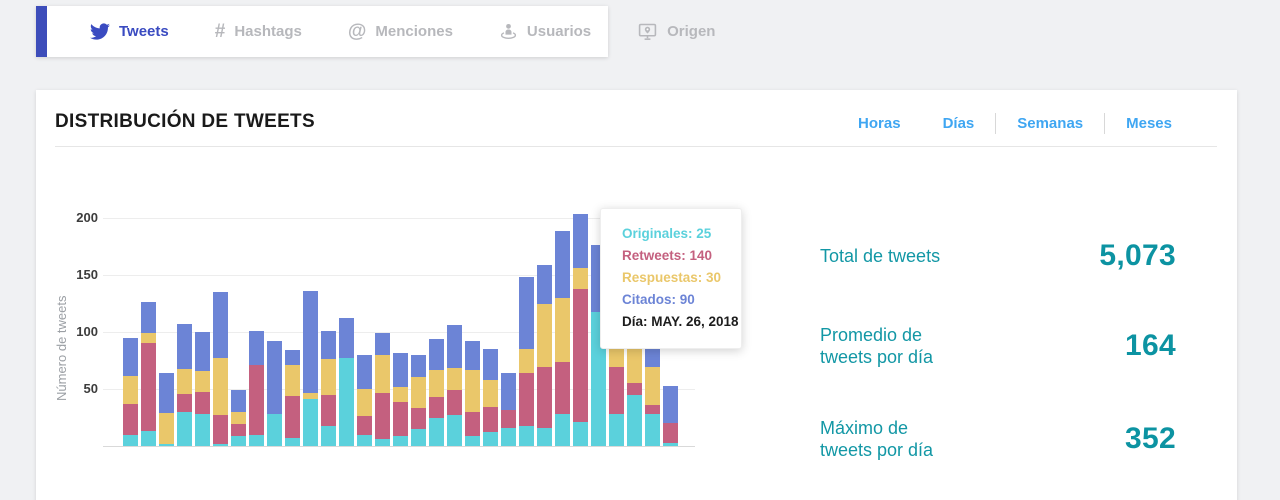 The height and width of the screenshot is (500, 1280). Describe the element at coordinates (636, 146) in the screenshot. I see `title-divider` at that location.